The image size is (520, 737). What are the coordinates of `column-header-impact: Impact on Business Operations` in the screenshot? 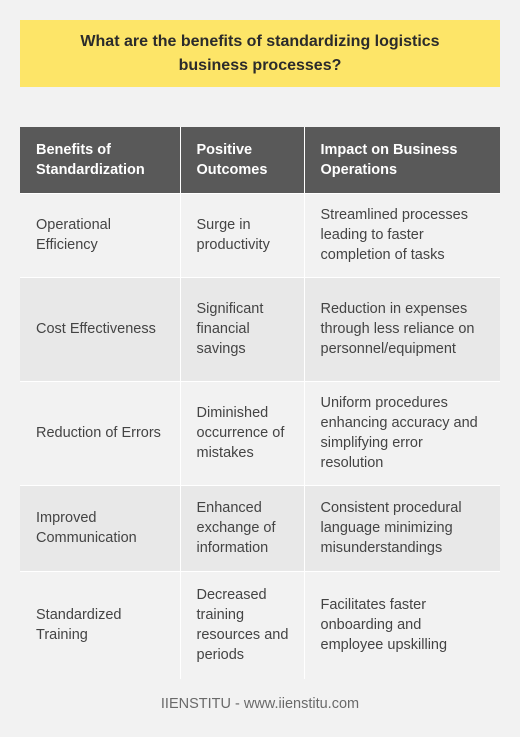 It's located at (401, 160).